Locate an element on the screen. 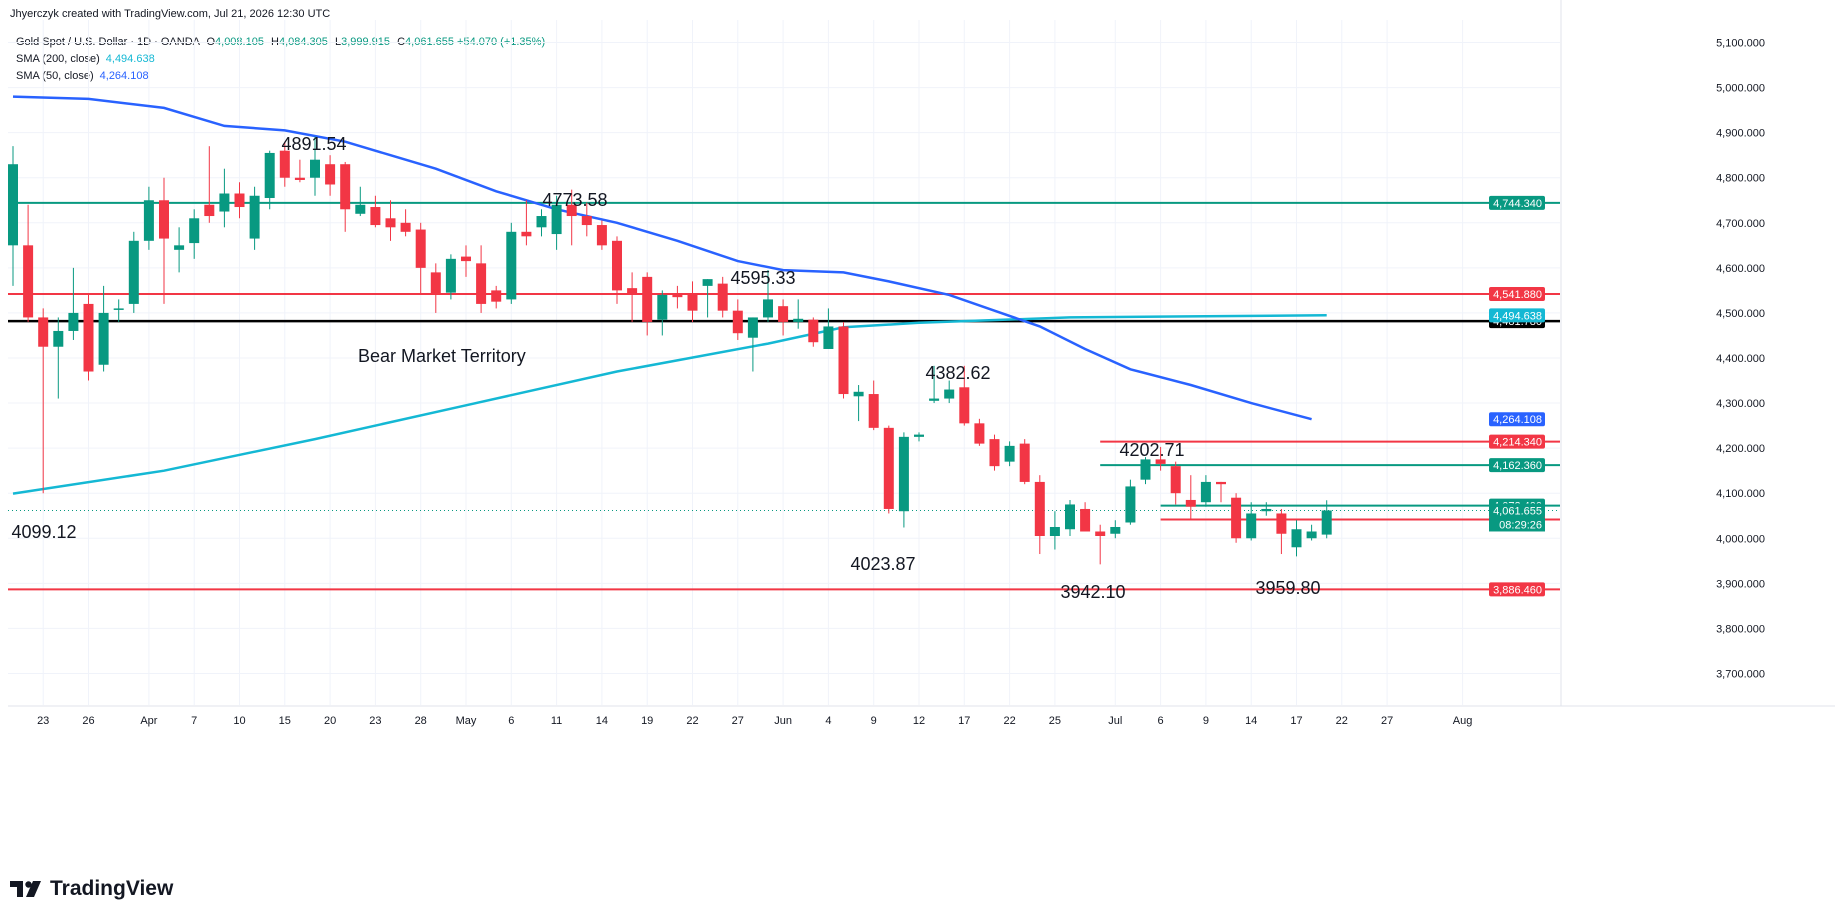  high-value: 4,084.305 is located at coordinates (303, 42).